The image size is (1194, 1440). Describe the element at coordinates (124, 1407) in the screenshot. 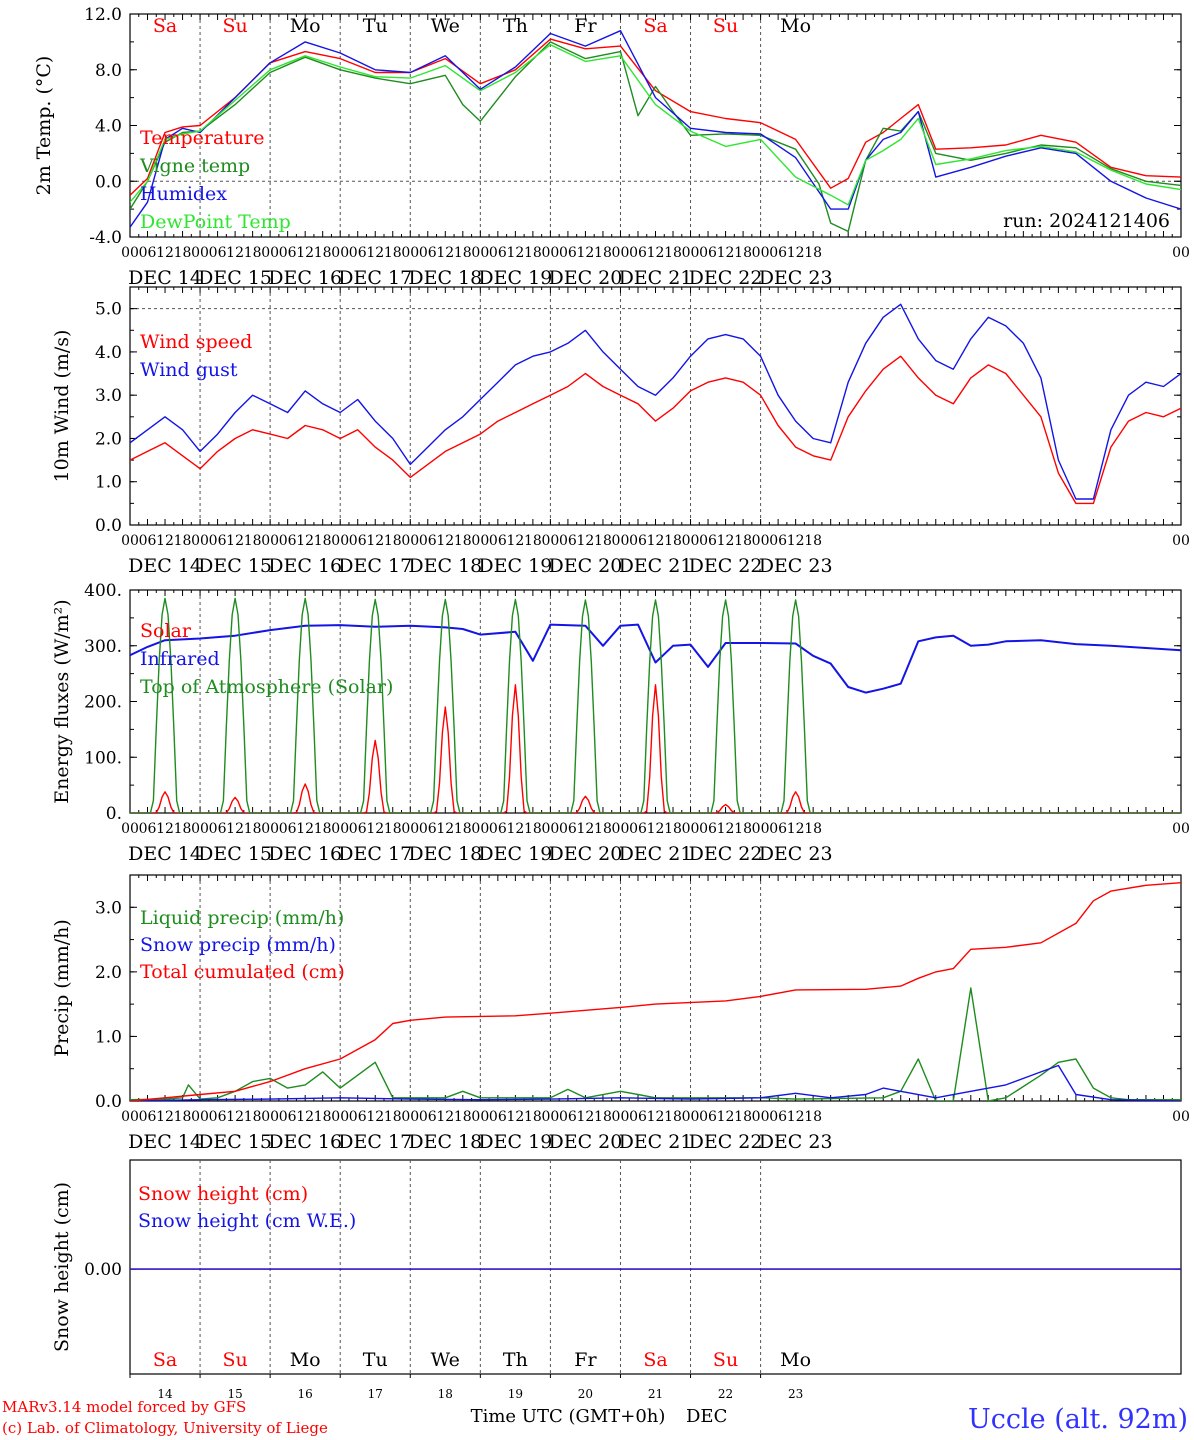

I see `model-credit: MARv3.14 model forced by GFS` at that location.